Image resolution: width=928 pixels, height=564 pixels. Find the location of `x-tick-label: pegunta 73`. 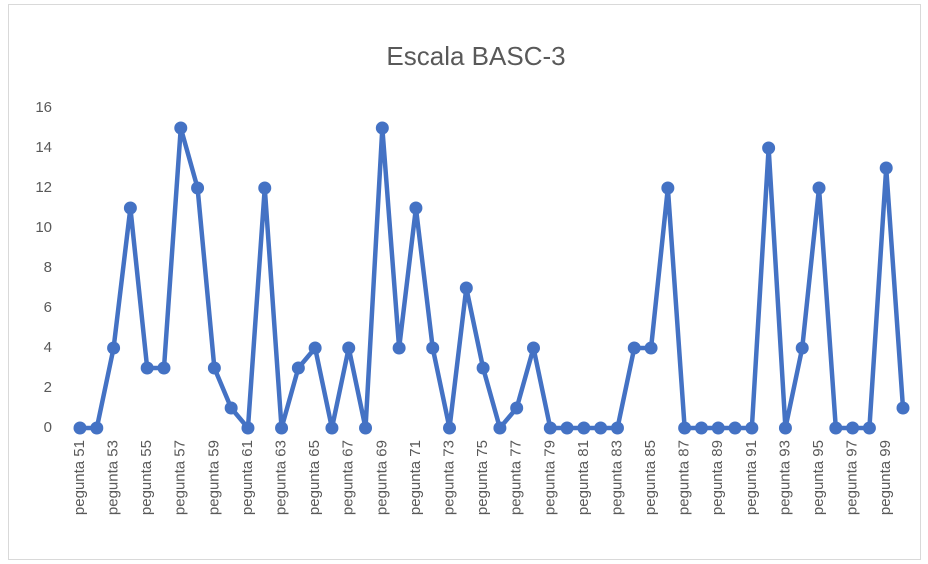

x-tick-label: pegunta 73 is located at coordinates (448, 477).